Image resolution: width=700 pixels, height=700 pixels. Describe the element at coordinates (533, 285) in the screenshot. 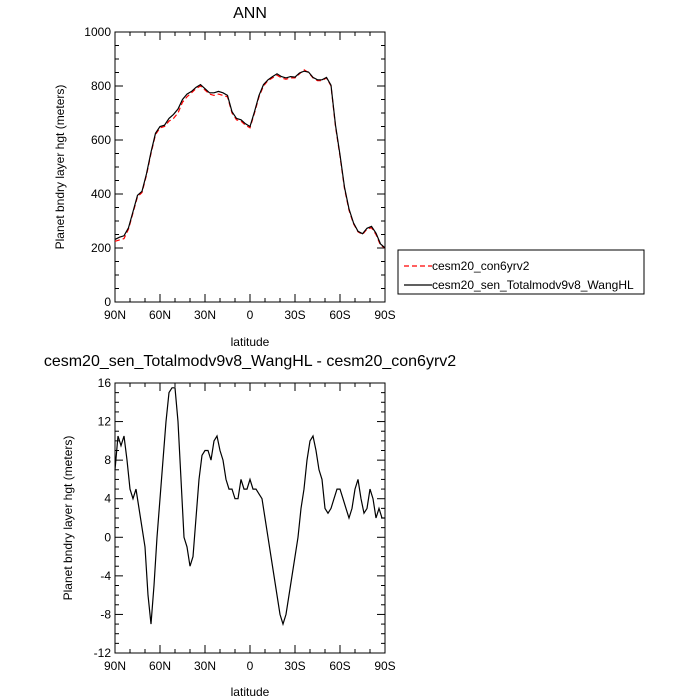

I see `legend-label-series-2: cesm20_sen_Totalmodv9v8_WangHL` at that location.